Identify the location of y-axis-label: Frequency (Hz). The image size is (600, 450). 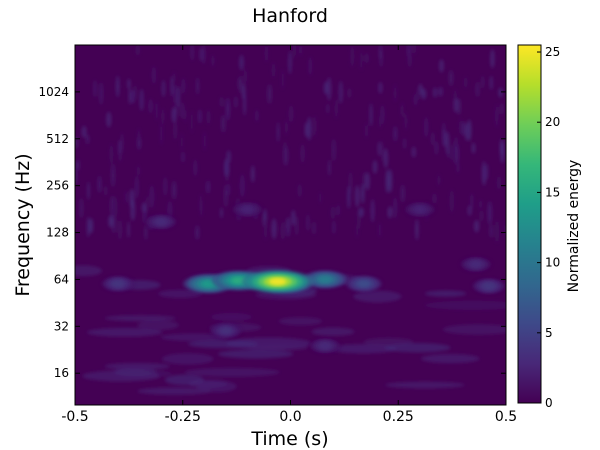
(23, 224).